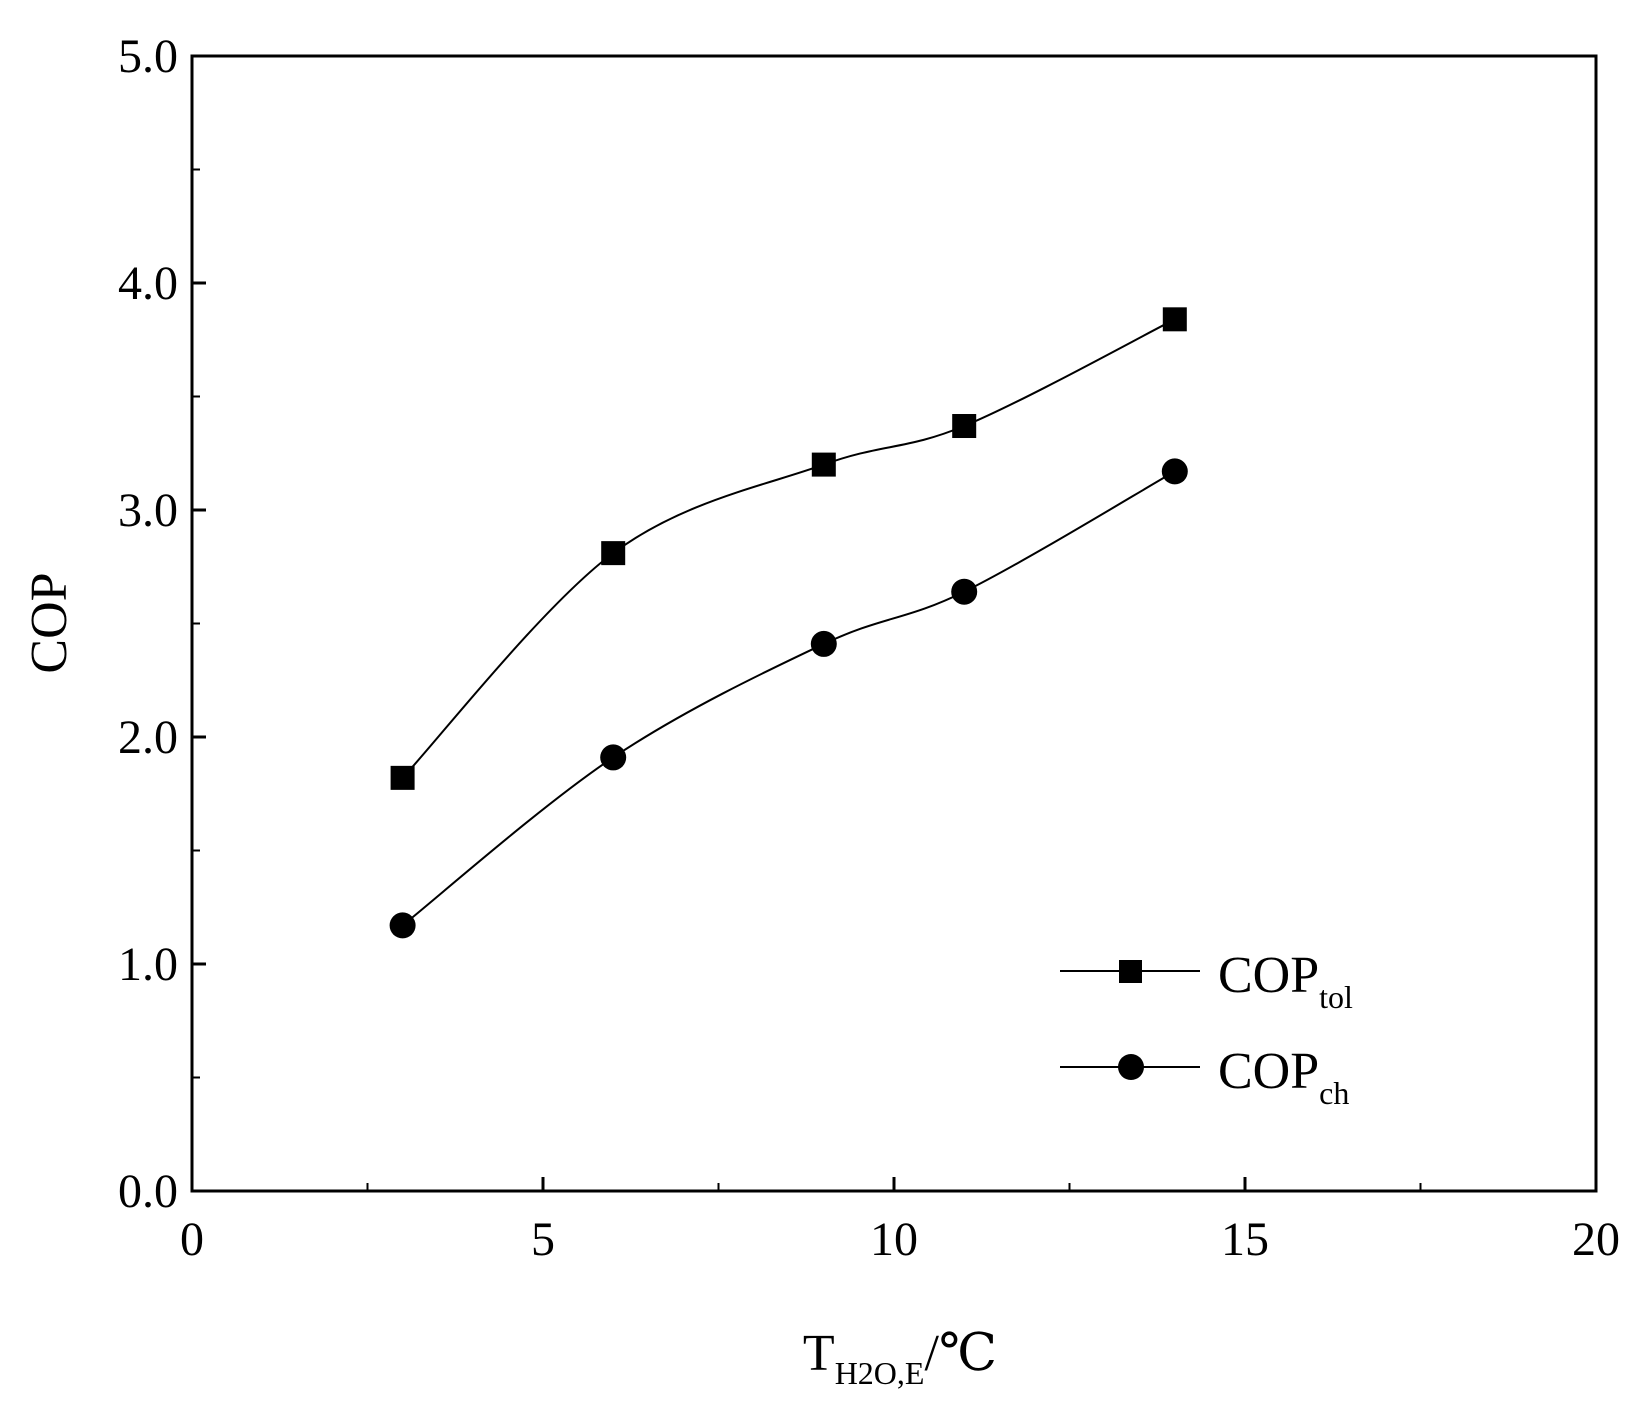  What do you see at coordinates (148, 737) in the screenshot?
I see `y-tick-label: 2.0` at bounding box center [148, 737].